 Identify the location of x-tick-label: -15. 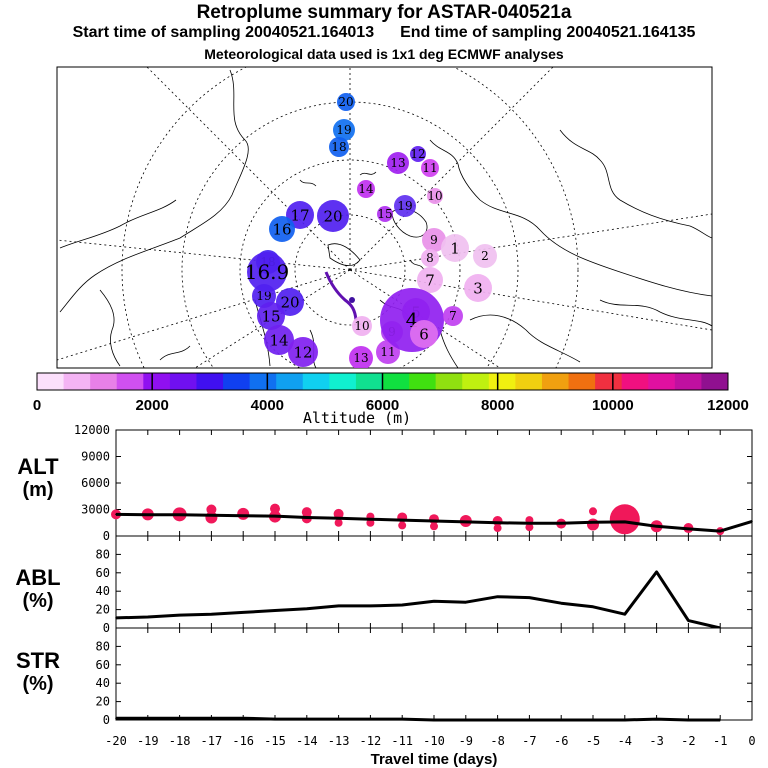
(275, 741).